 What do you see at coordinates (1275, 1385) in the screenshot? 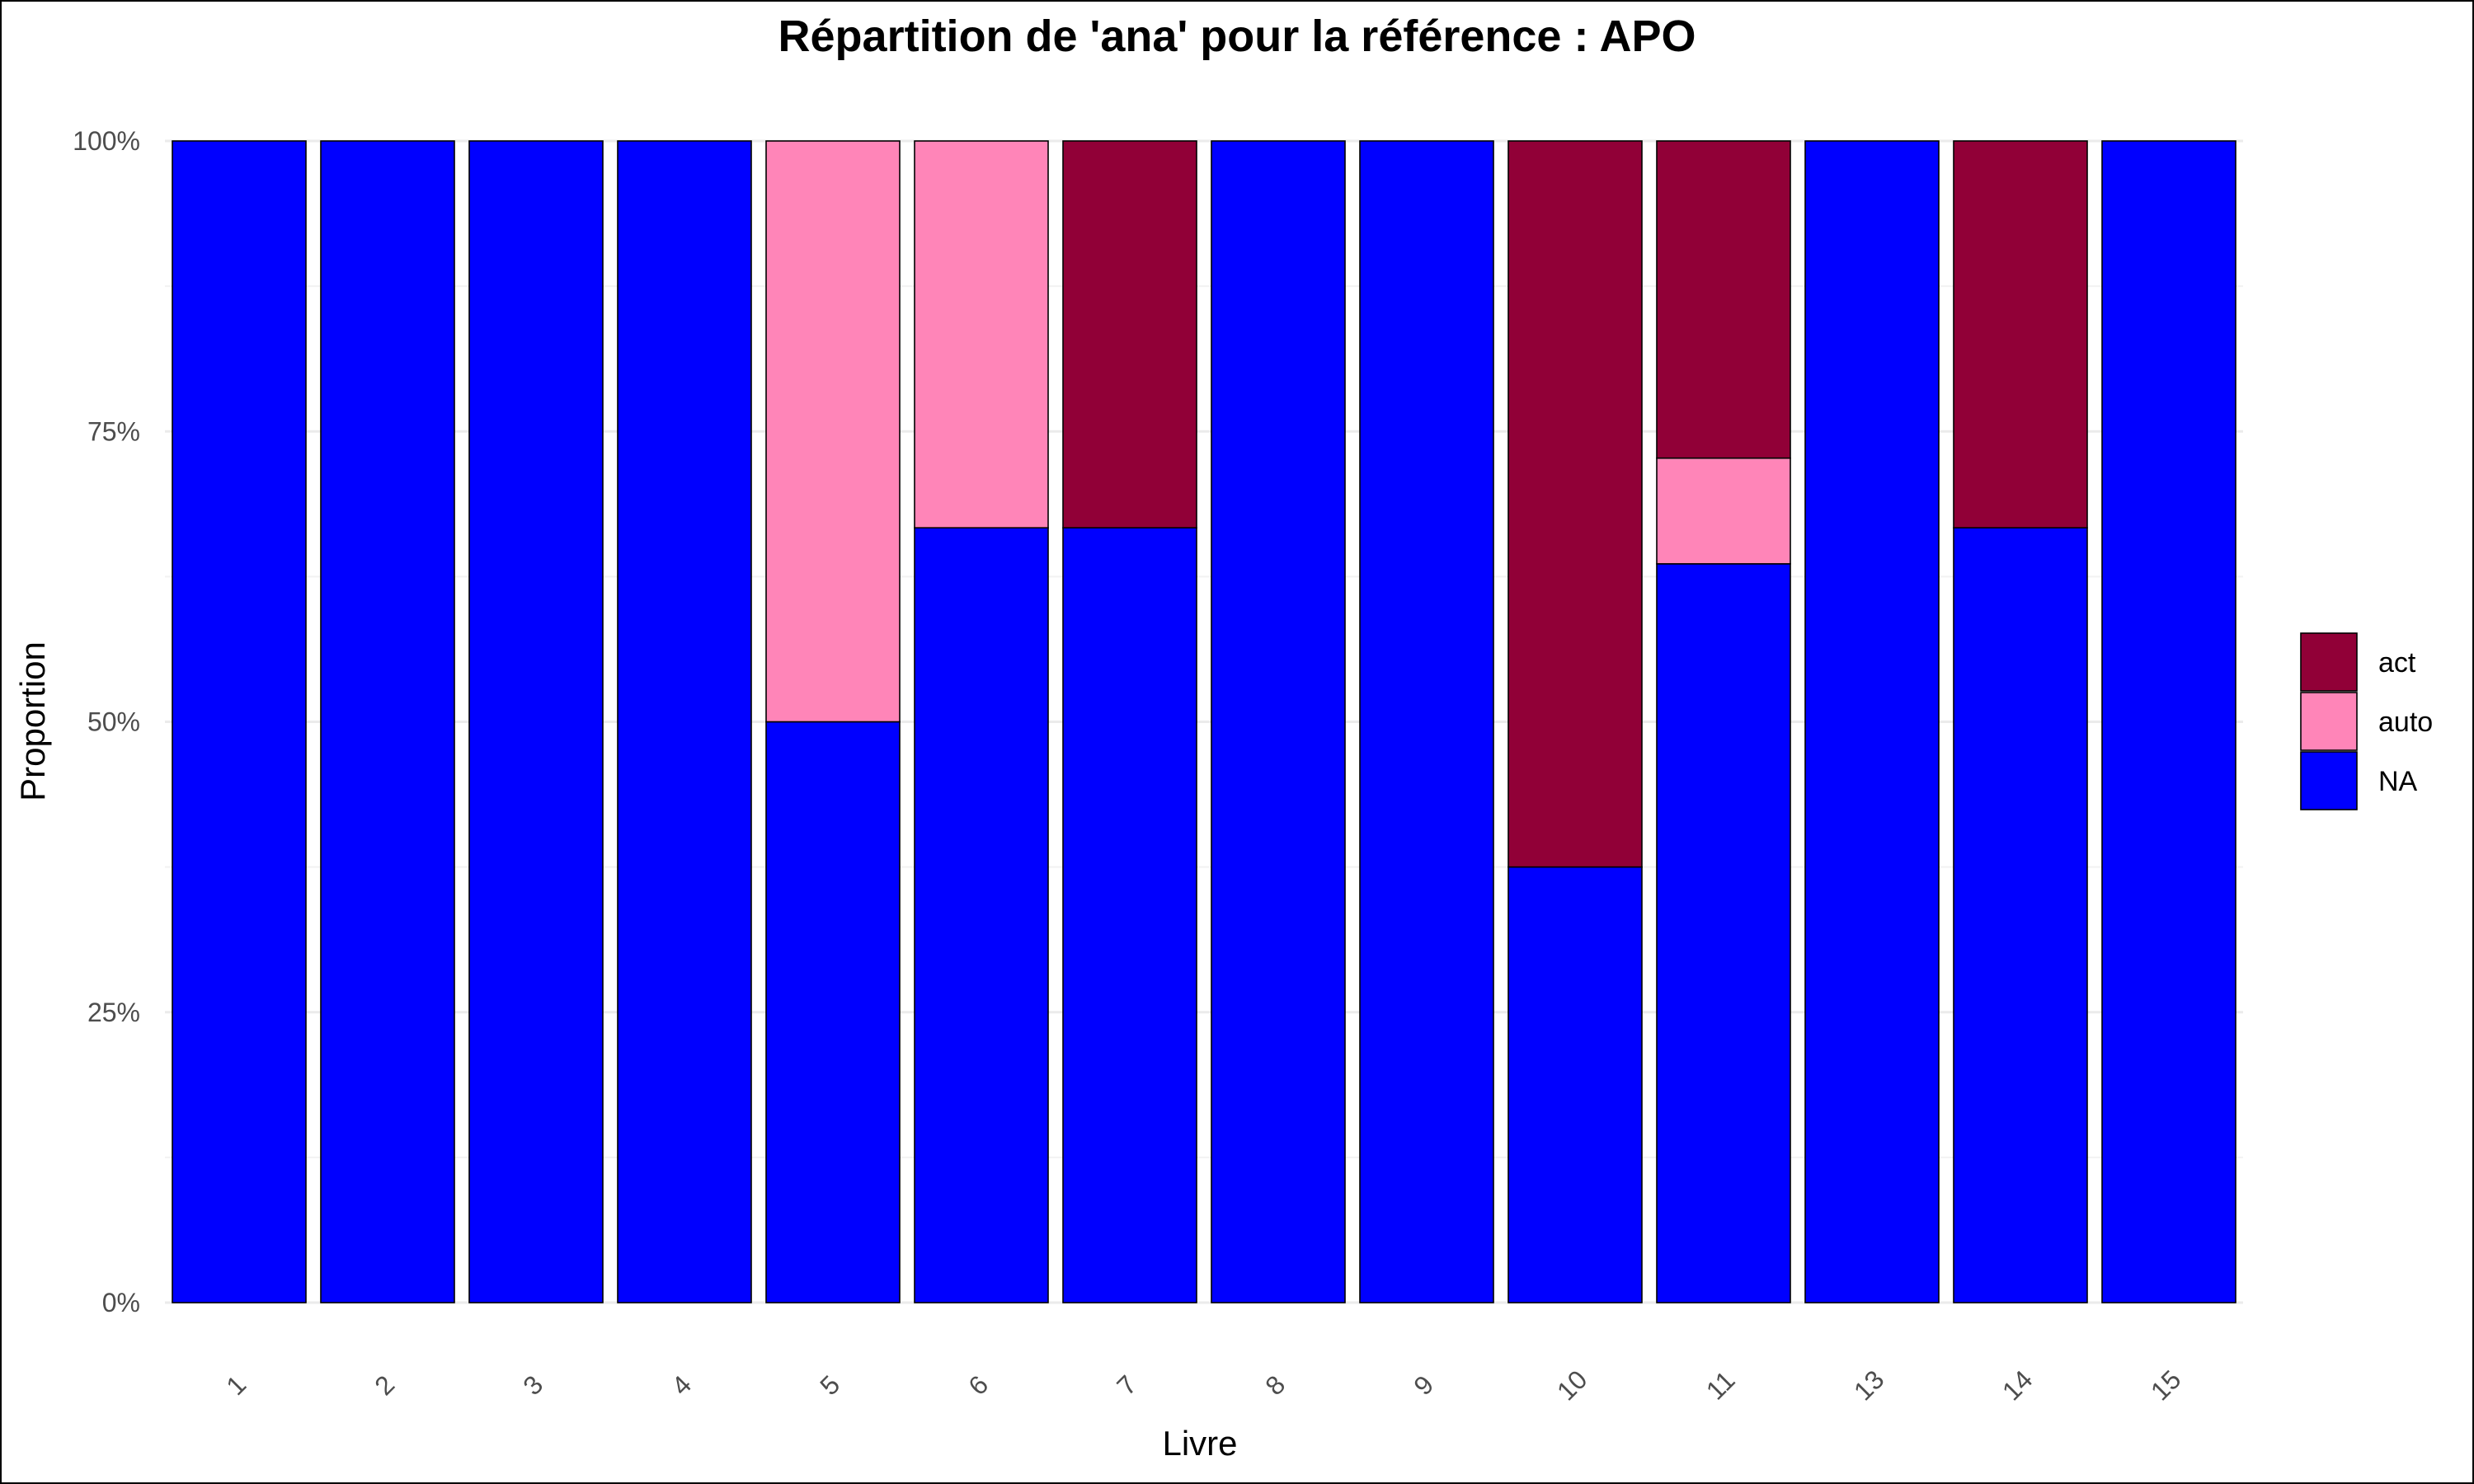
I see `x-tick-label: 8` at bounding box center [1275, 1385].